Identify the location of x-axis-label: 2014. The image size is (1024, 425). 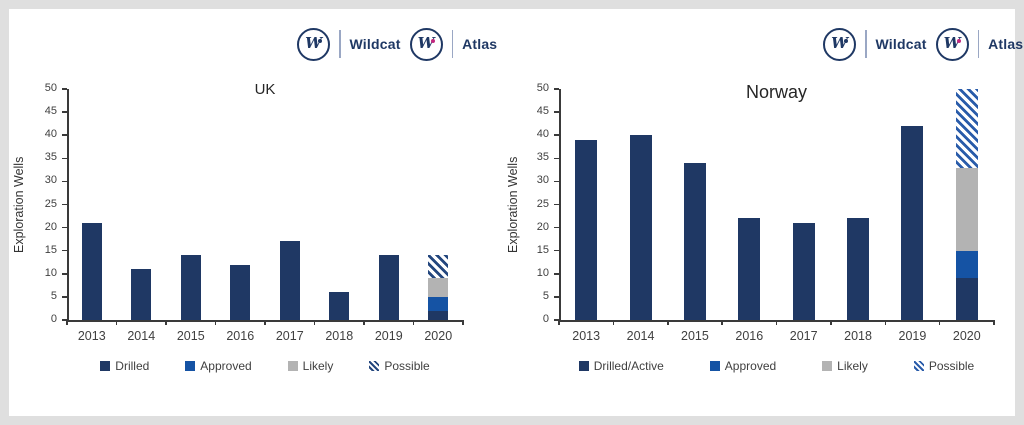
(640, 336).